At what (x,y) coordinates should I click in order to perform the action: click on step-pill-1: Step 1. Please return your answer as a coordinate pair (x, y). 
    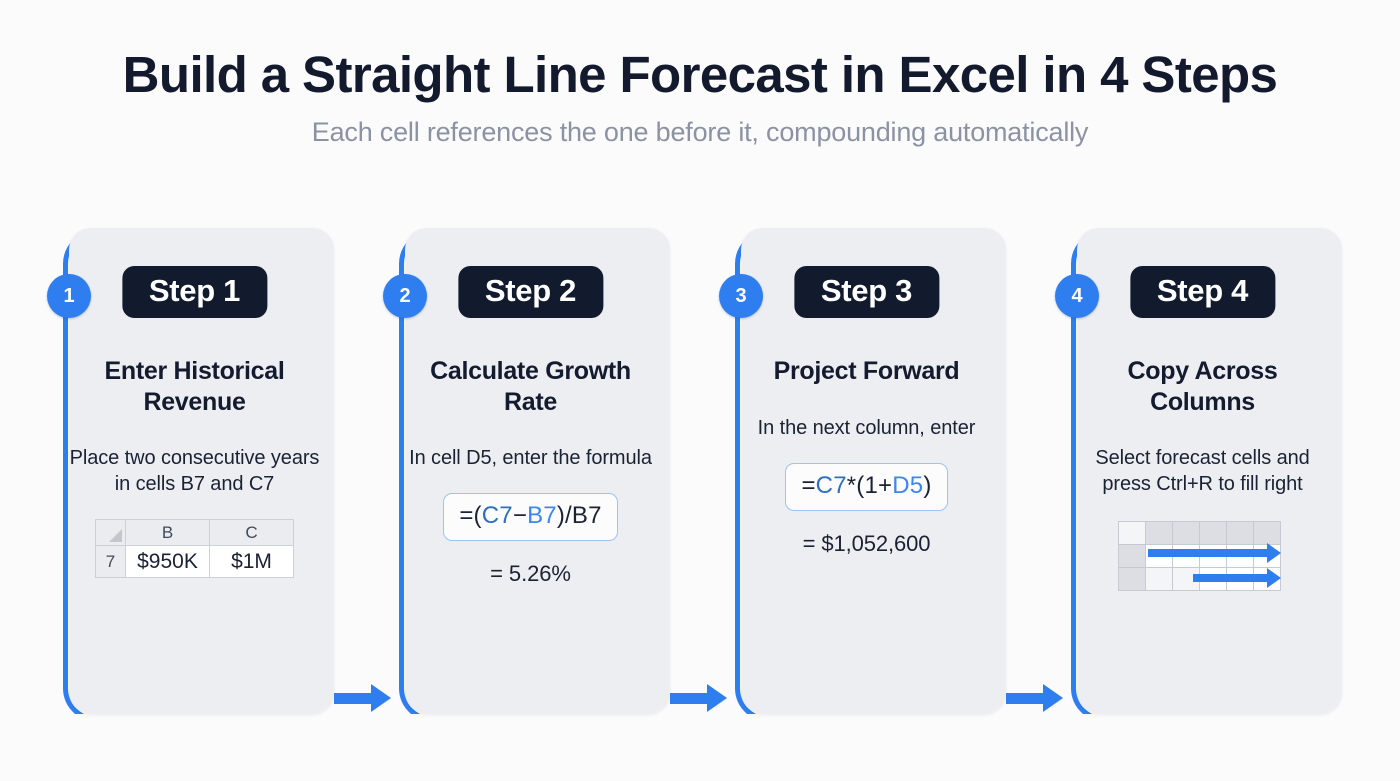
    Looking at the image, I should click on (194, 292).